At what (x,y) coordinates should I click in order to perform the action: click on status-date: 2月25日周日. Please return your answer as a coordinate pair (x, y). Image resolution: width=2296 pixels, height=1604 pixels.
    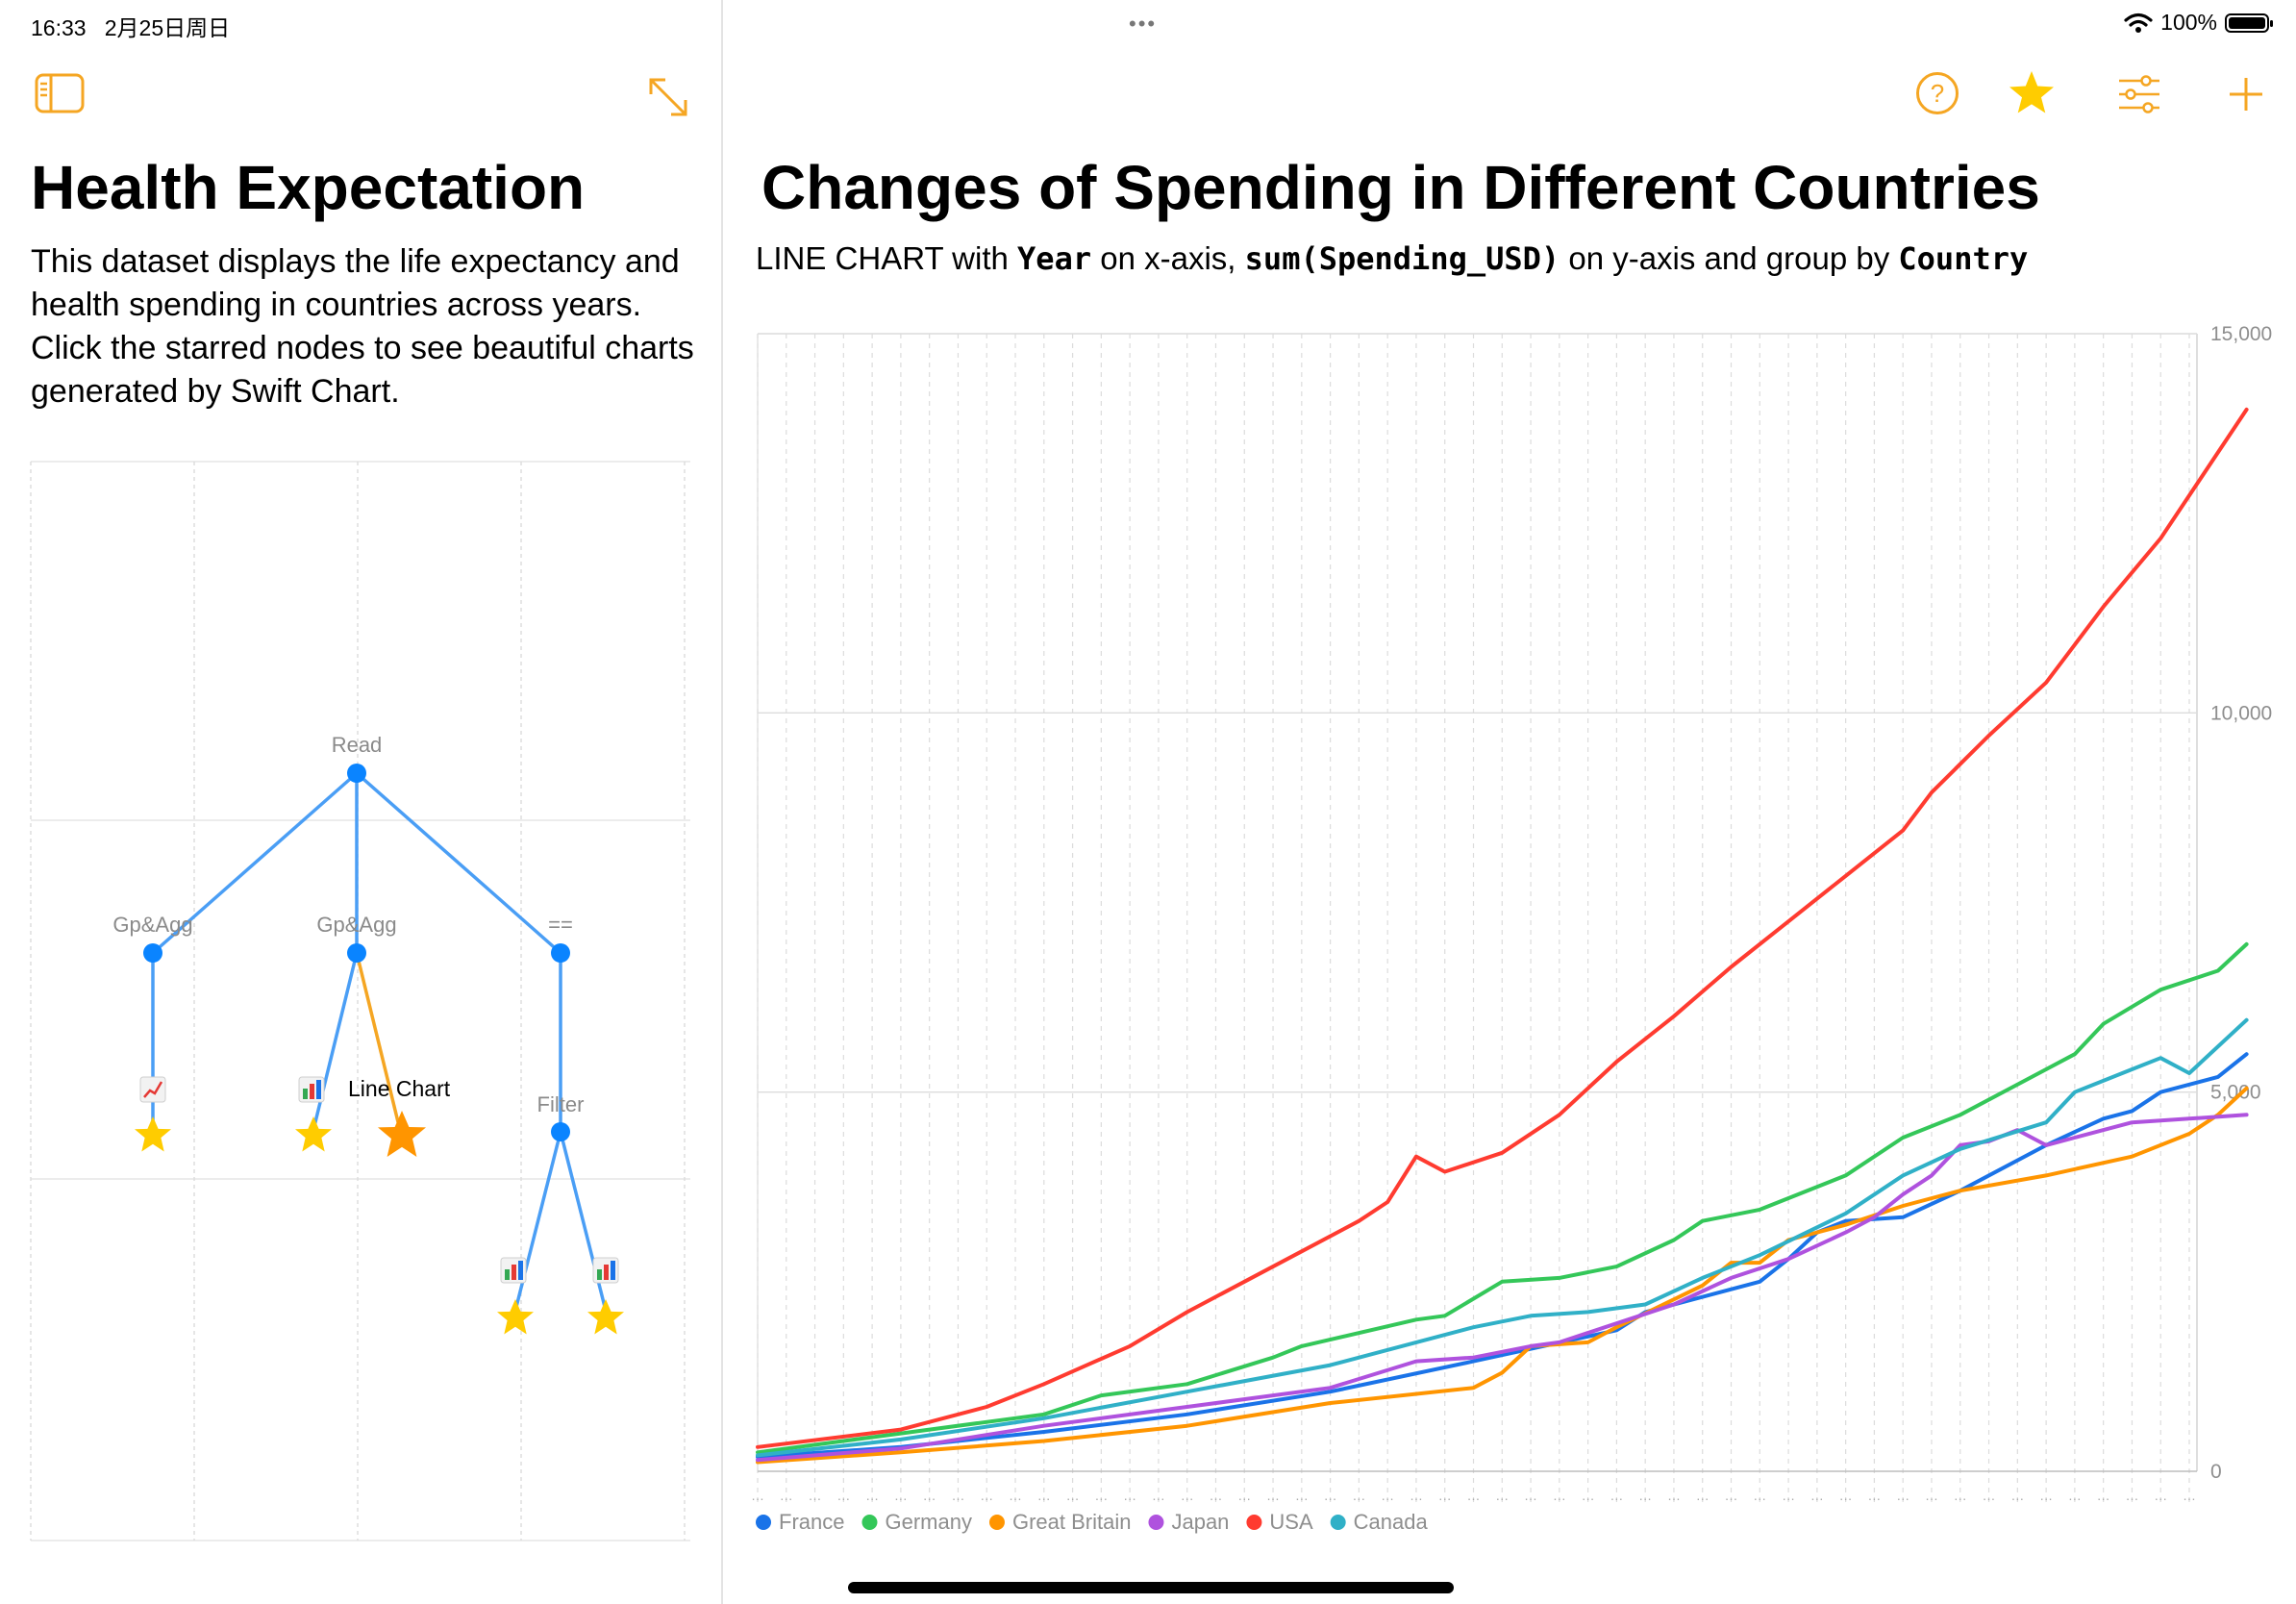
    Looking at the image, I should click on (167, 27).